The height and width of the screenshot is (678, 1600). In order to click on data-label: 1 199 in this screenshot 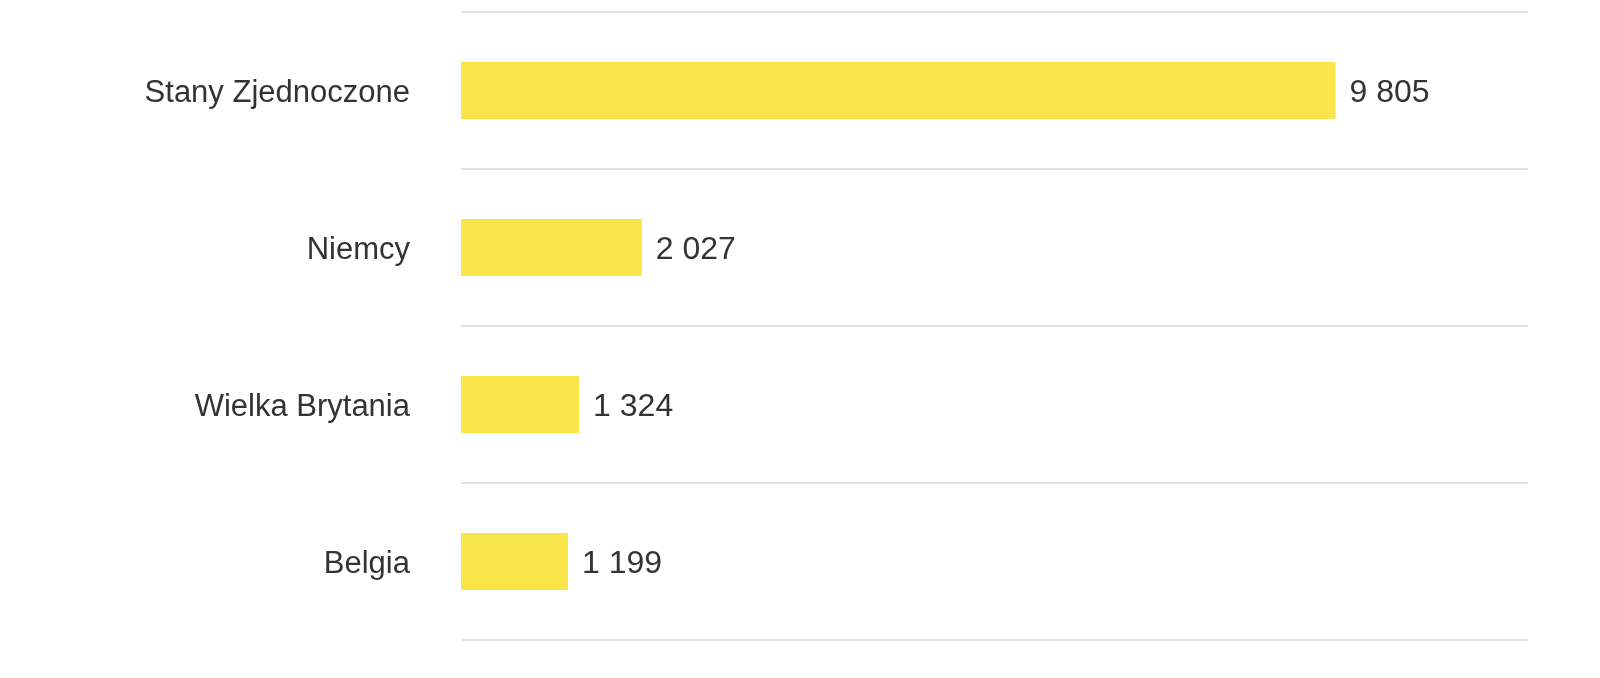, I will do `click(622, 561)`.